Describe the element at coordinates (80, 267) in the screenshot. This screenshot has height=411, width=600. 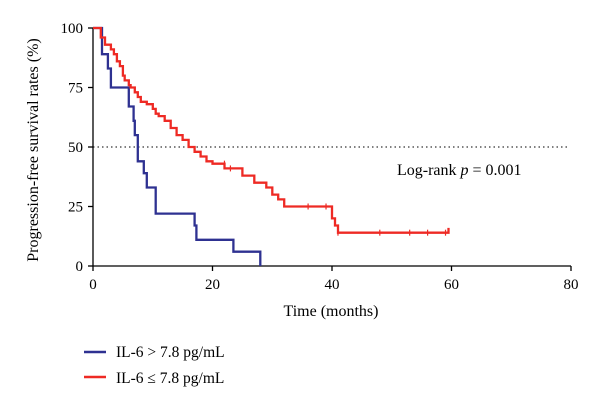
I see `y-tick-label: 0` at that location.